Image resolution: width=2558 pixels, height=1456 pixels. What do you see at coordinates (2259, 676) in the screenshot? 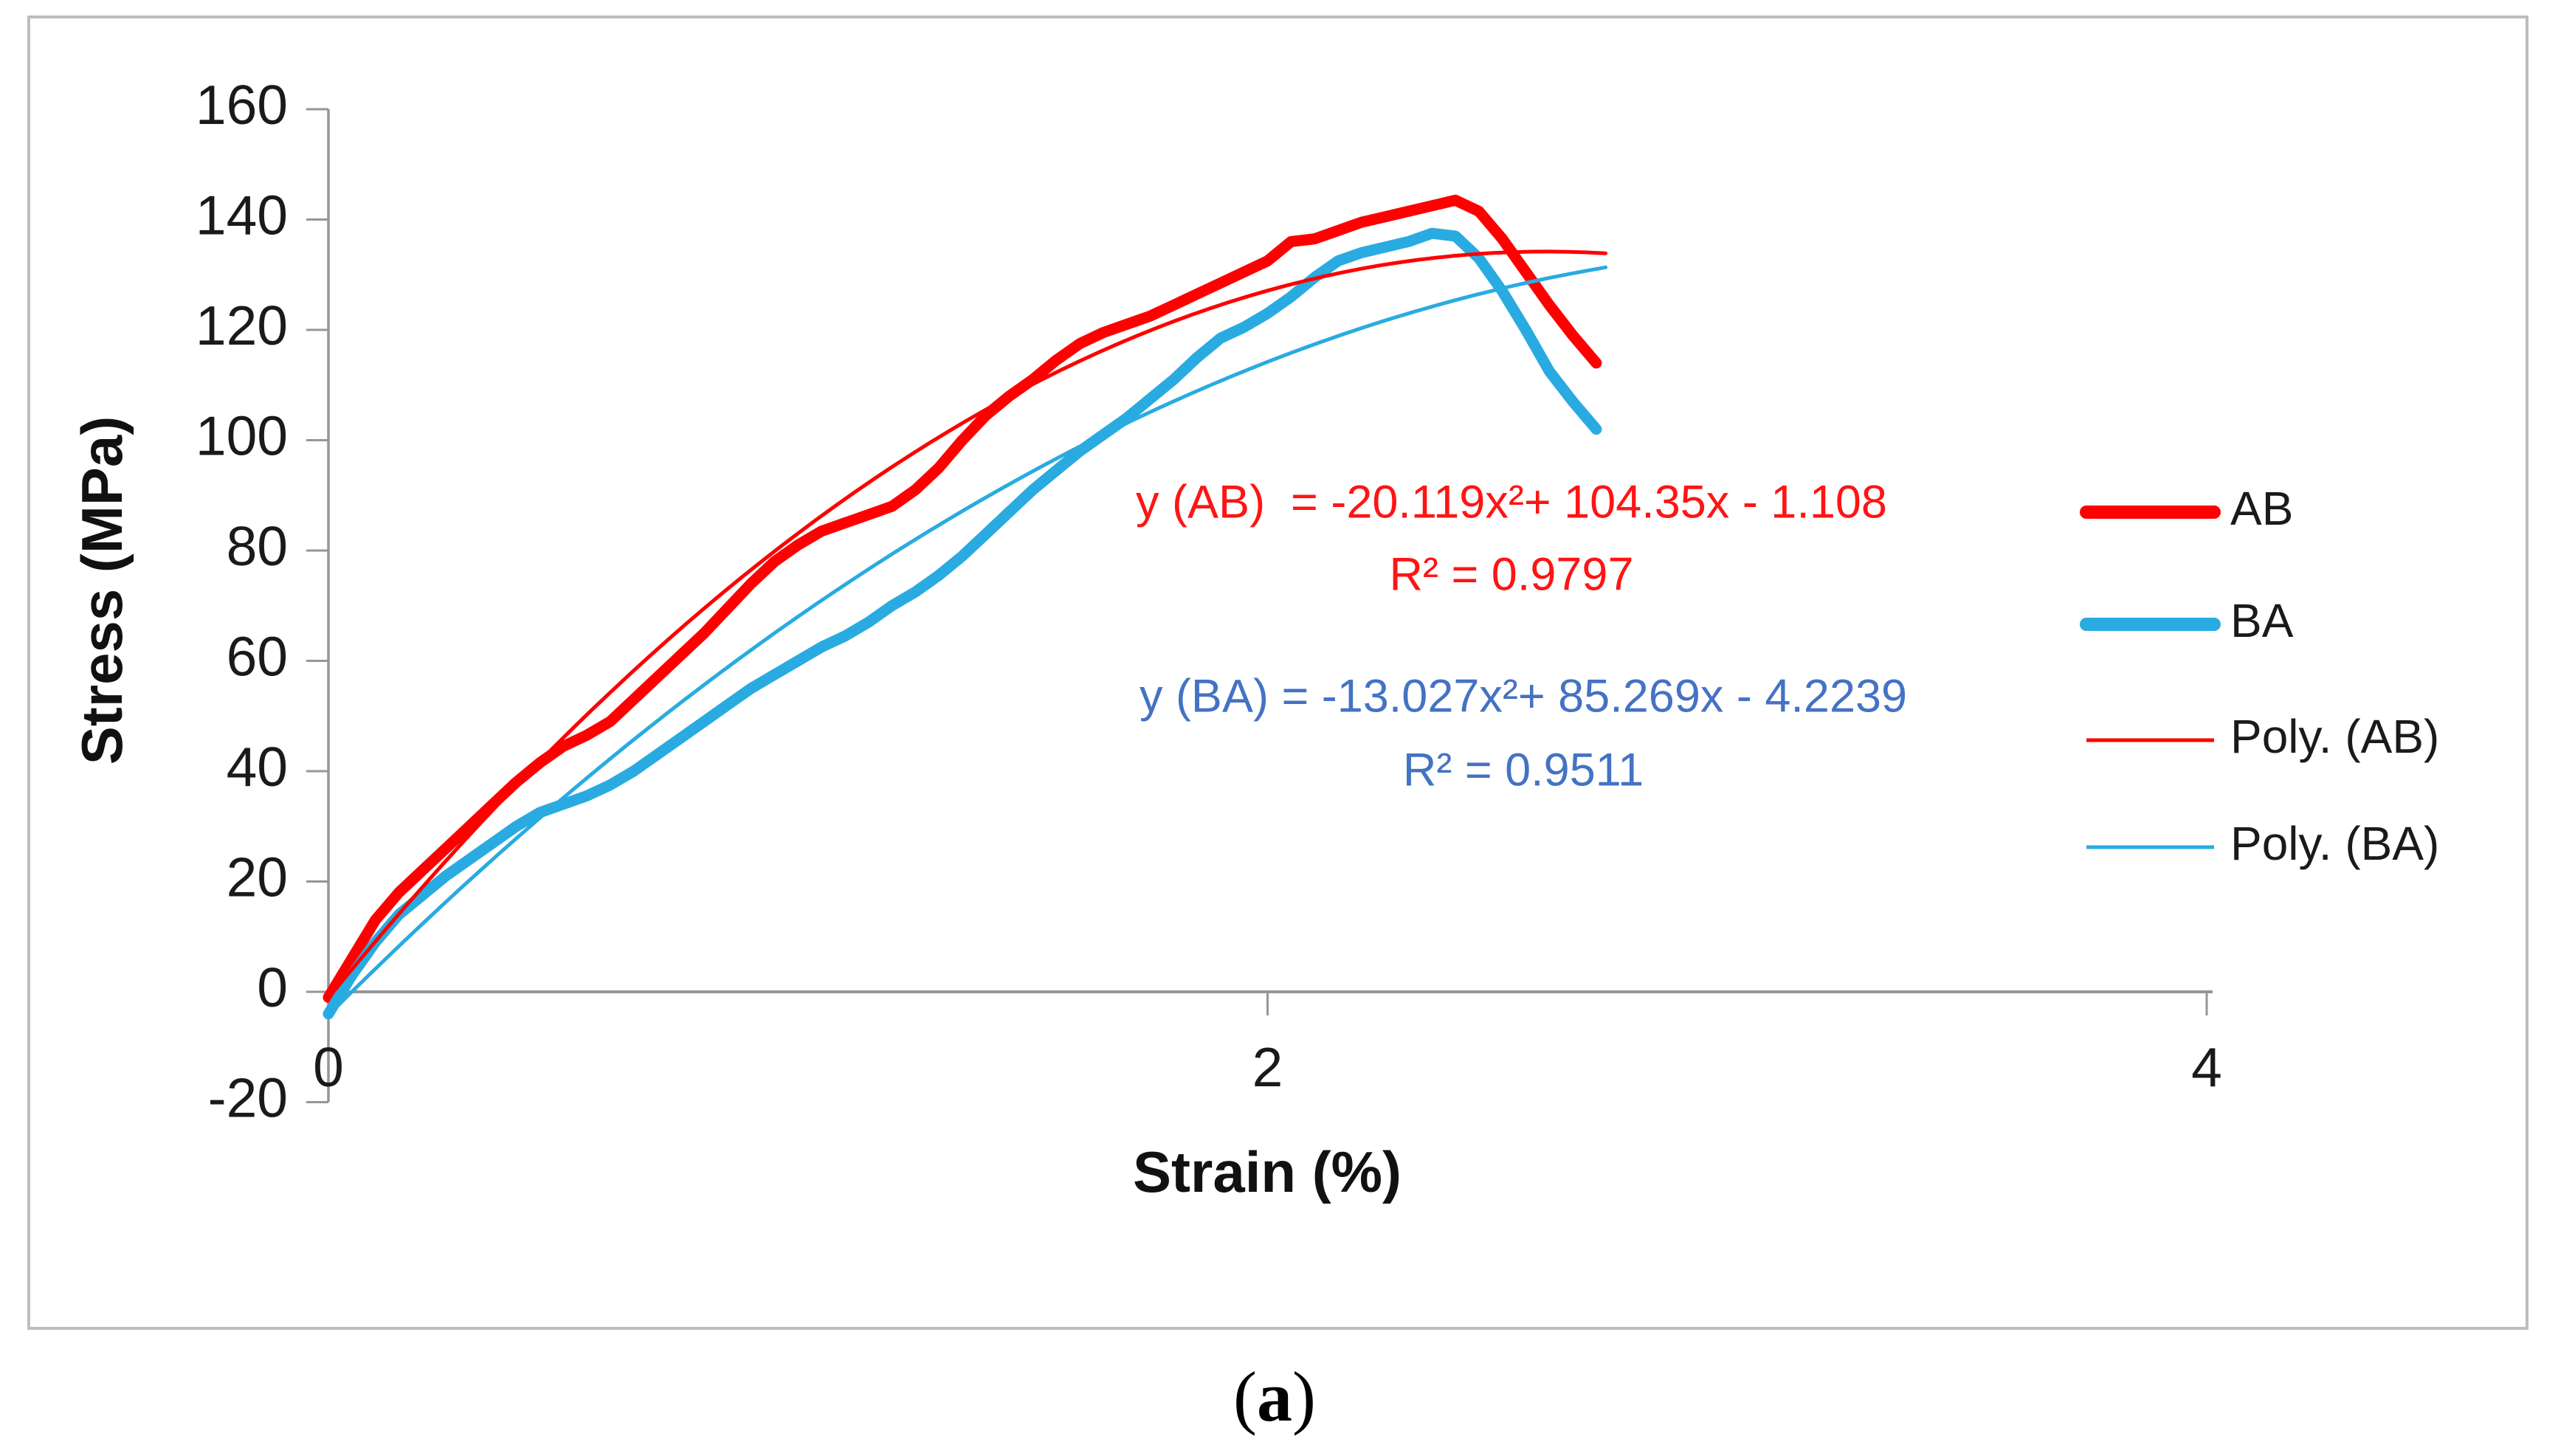
I see `legend: AB BA Poly. (AB) Poly. (BA)` at bounding box center [2259, 676].